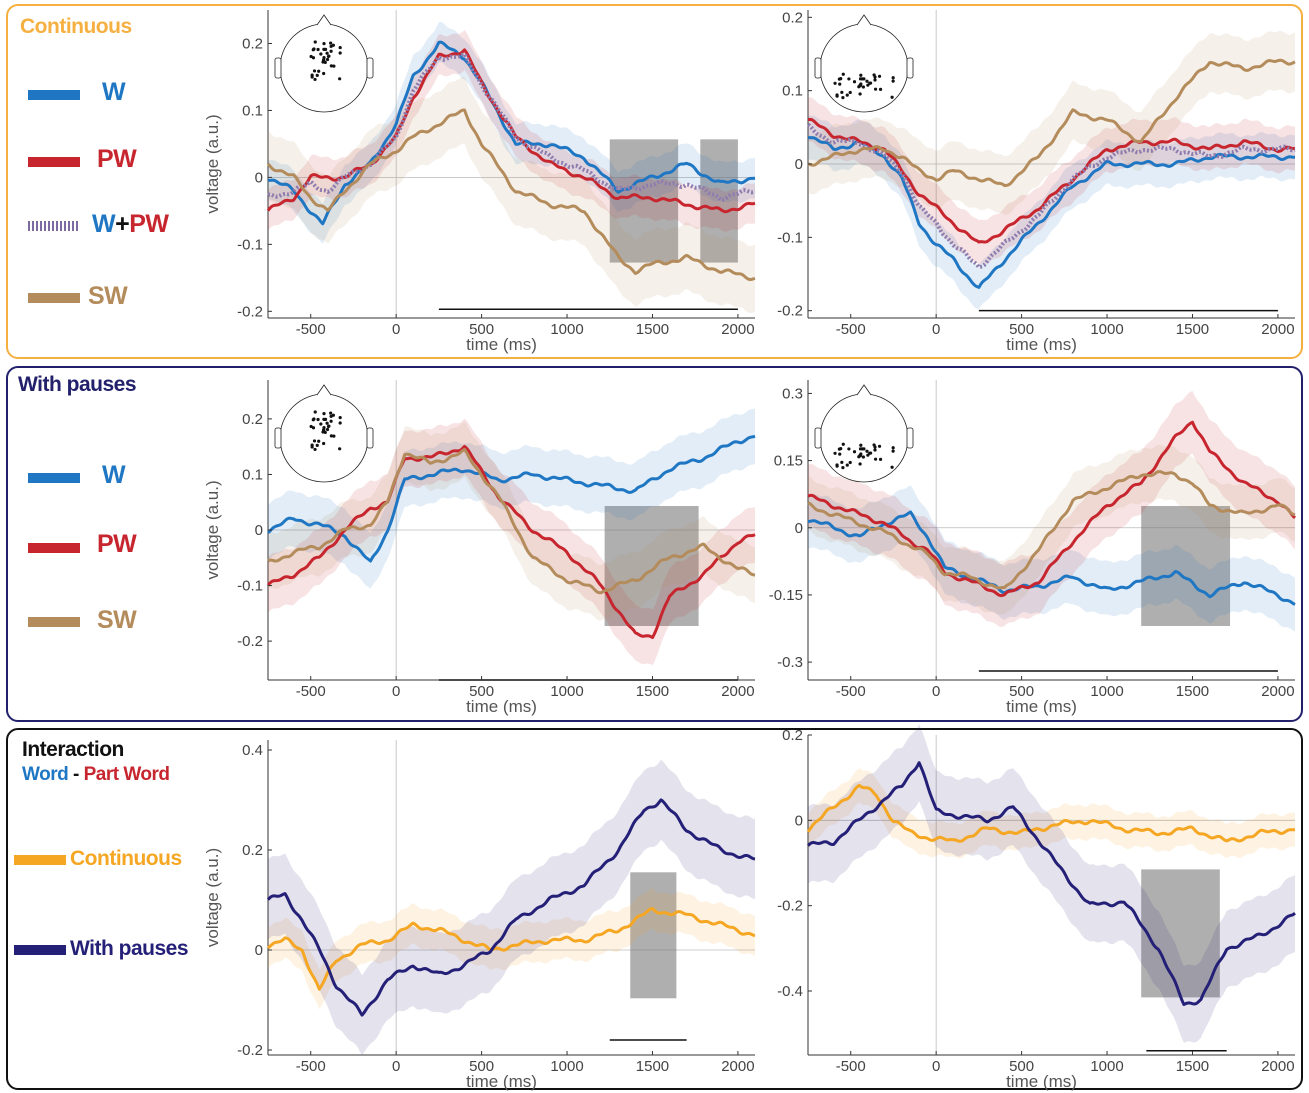 Image resolution: width=1309 pixels, height=1093 pixels. Describe the element at coordinates (788, 461) in the screenshot. I see `y-tick-label: 0.15` at that location.